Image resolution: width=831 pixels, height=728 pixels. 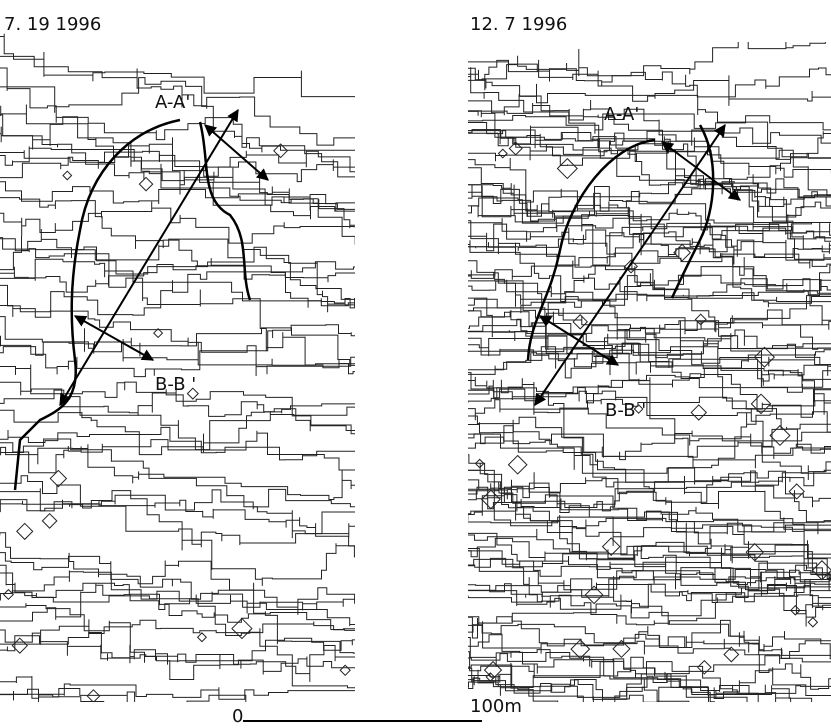 What do you see at coordinates (621, 114) in the screenshot?
I see `section-label: A-A'` at bounding box center [621, 114].